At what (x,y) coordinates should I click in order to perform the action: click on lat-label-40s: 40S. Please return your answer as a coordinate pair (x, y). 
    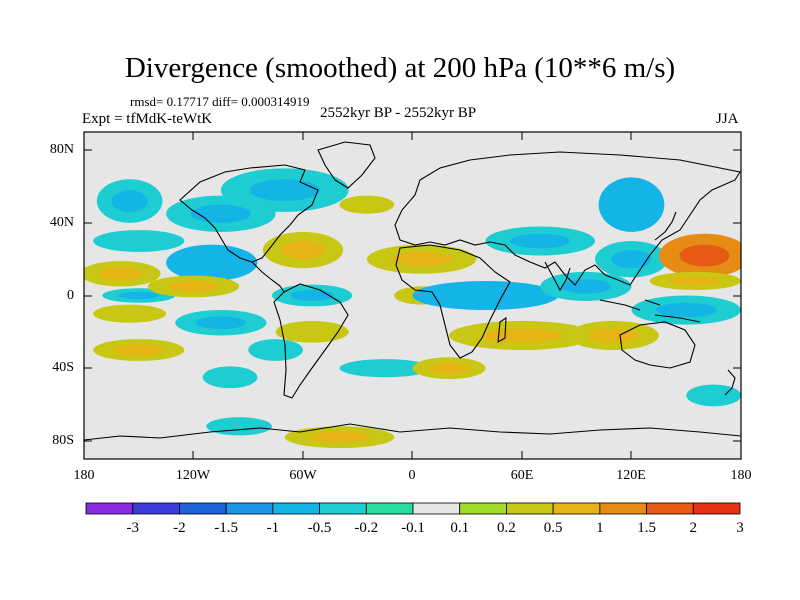
    Looking at the image, I should click on (63, 367).